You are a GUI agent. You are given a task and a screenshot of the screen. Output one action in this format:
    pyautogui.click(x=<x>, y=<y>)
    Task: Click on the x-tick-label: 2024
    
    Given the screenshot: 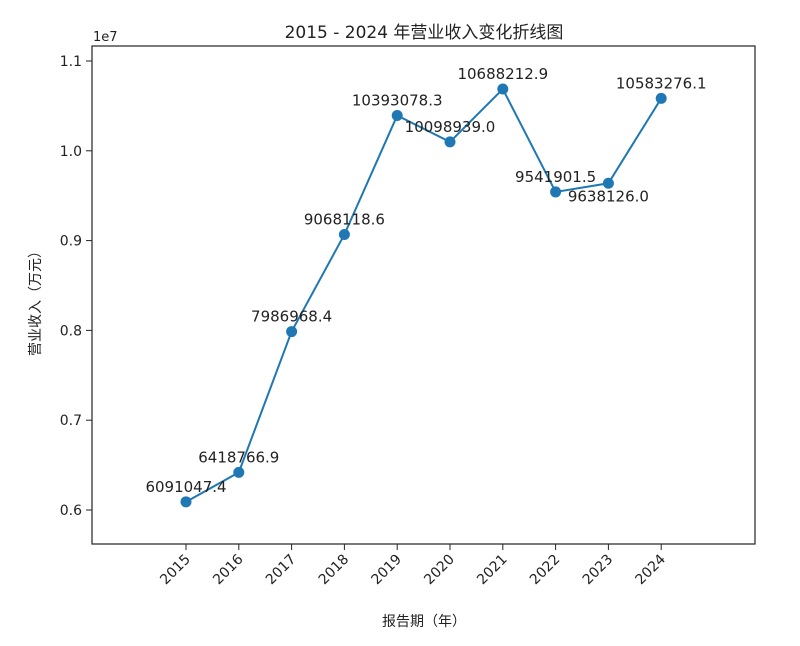 What is the action you would take?
    pyautogui.click(x=651, y=569)
    